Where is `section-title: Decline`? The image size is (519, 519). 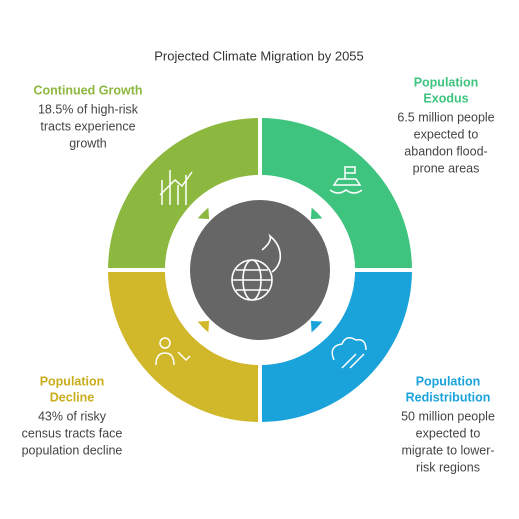
section-title: Decline is located at coordinates (72, 397).